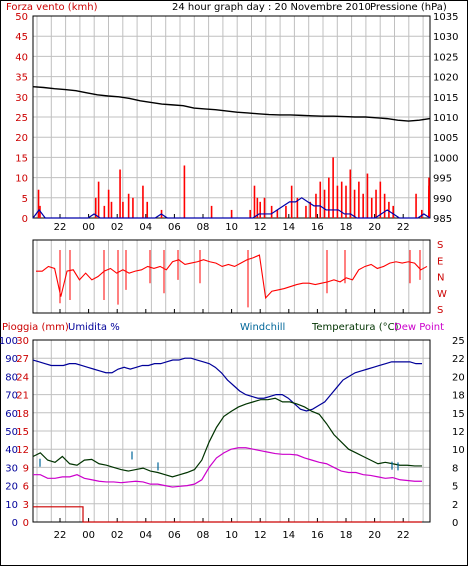  I want to click on temperature-axis-tick-label: 20, so click(458, 377).